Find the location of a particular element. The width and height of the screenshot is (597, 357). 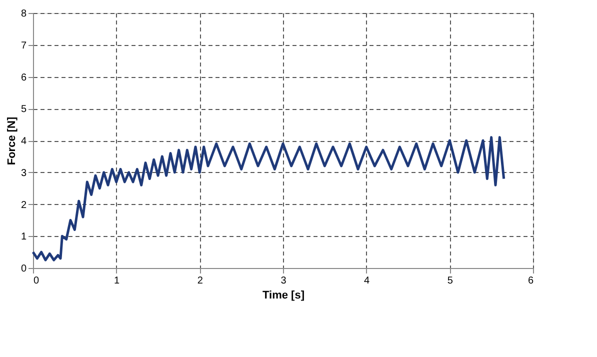

y-tick-label: 2 is located at coordinates (23, 205).